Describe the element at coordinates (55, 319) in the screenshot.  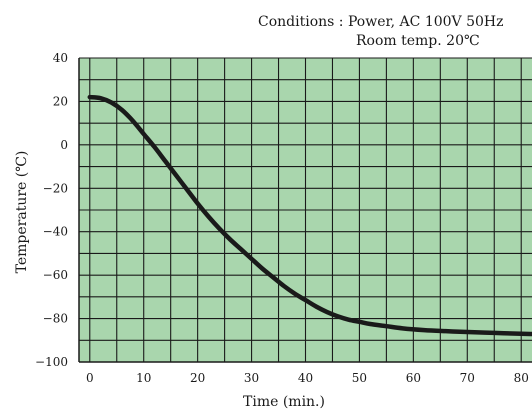
I see `y-tick-label: −80` at that location.